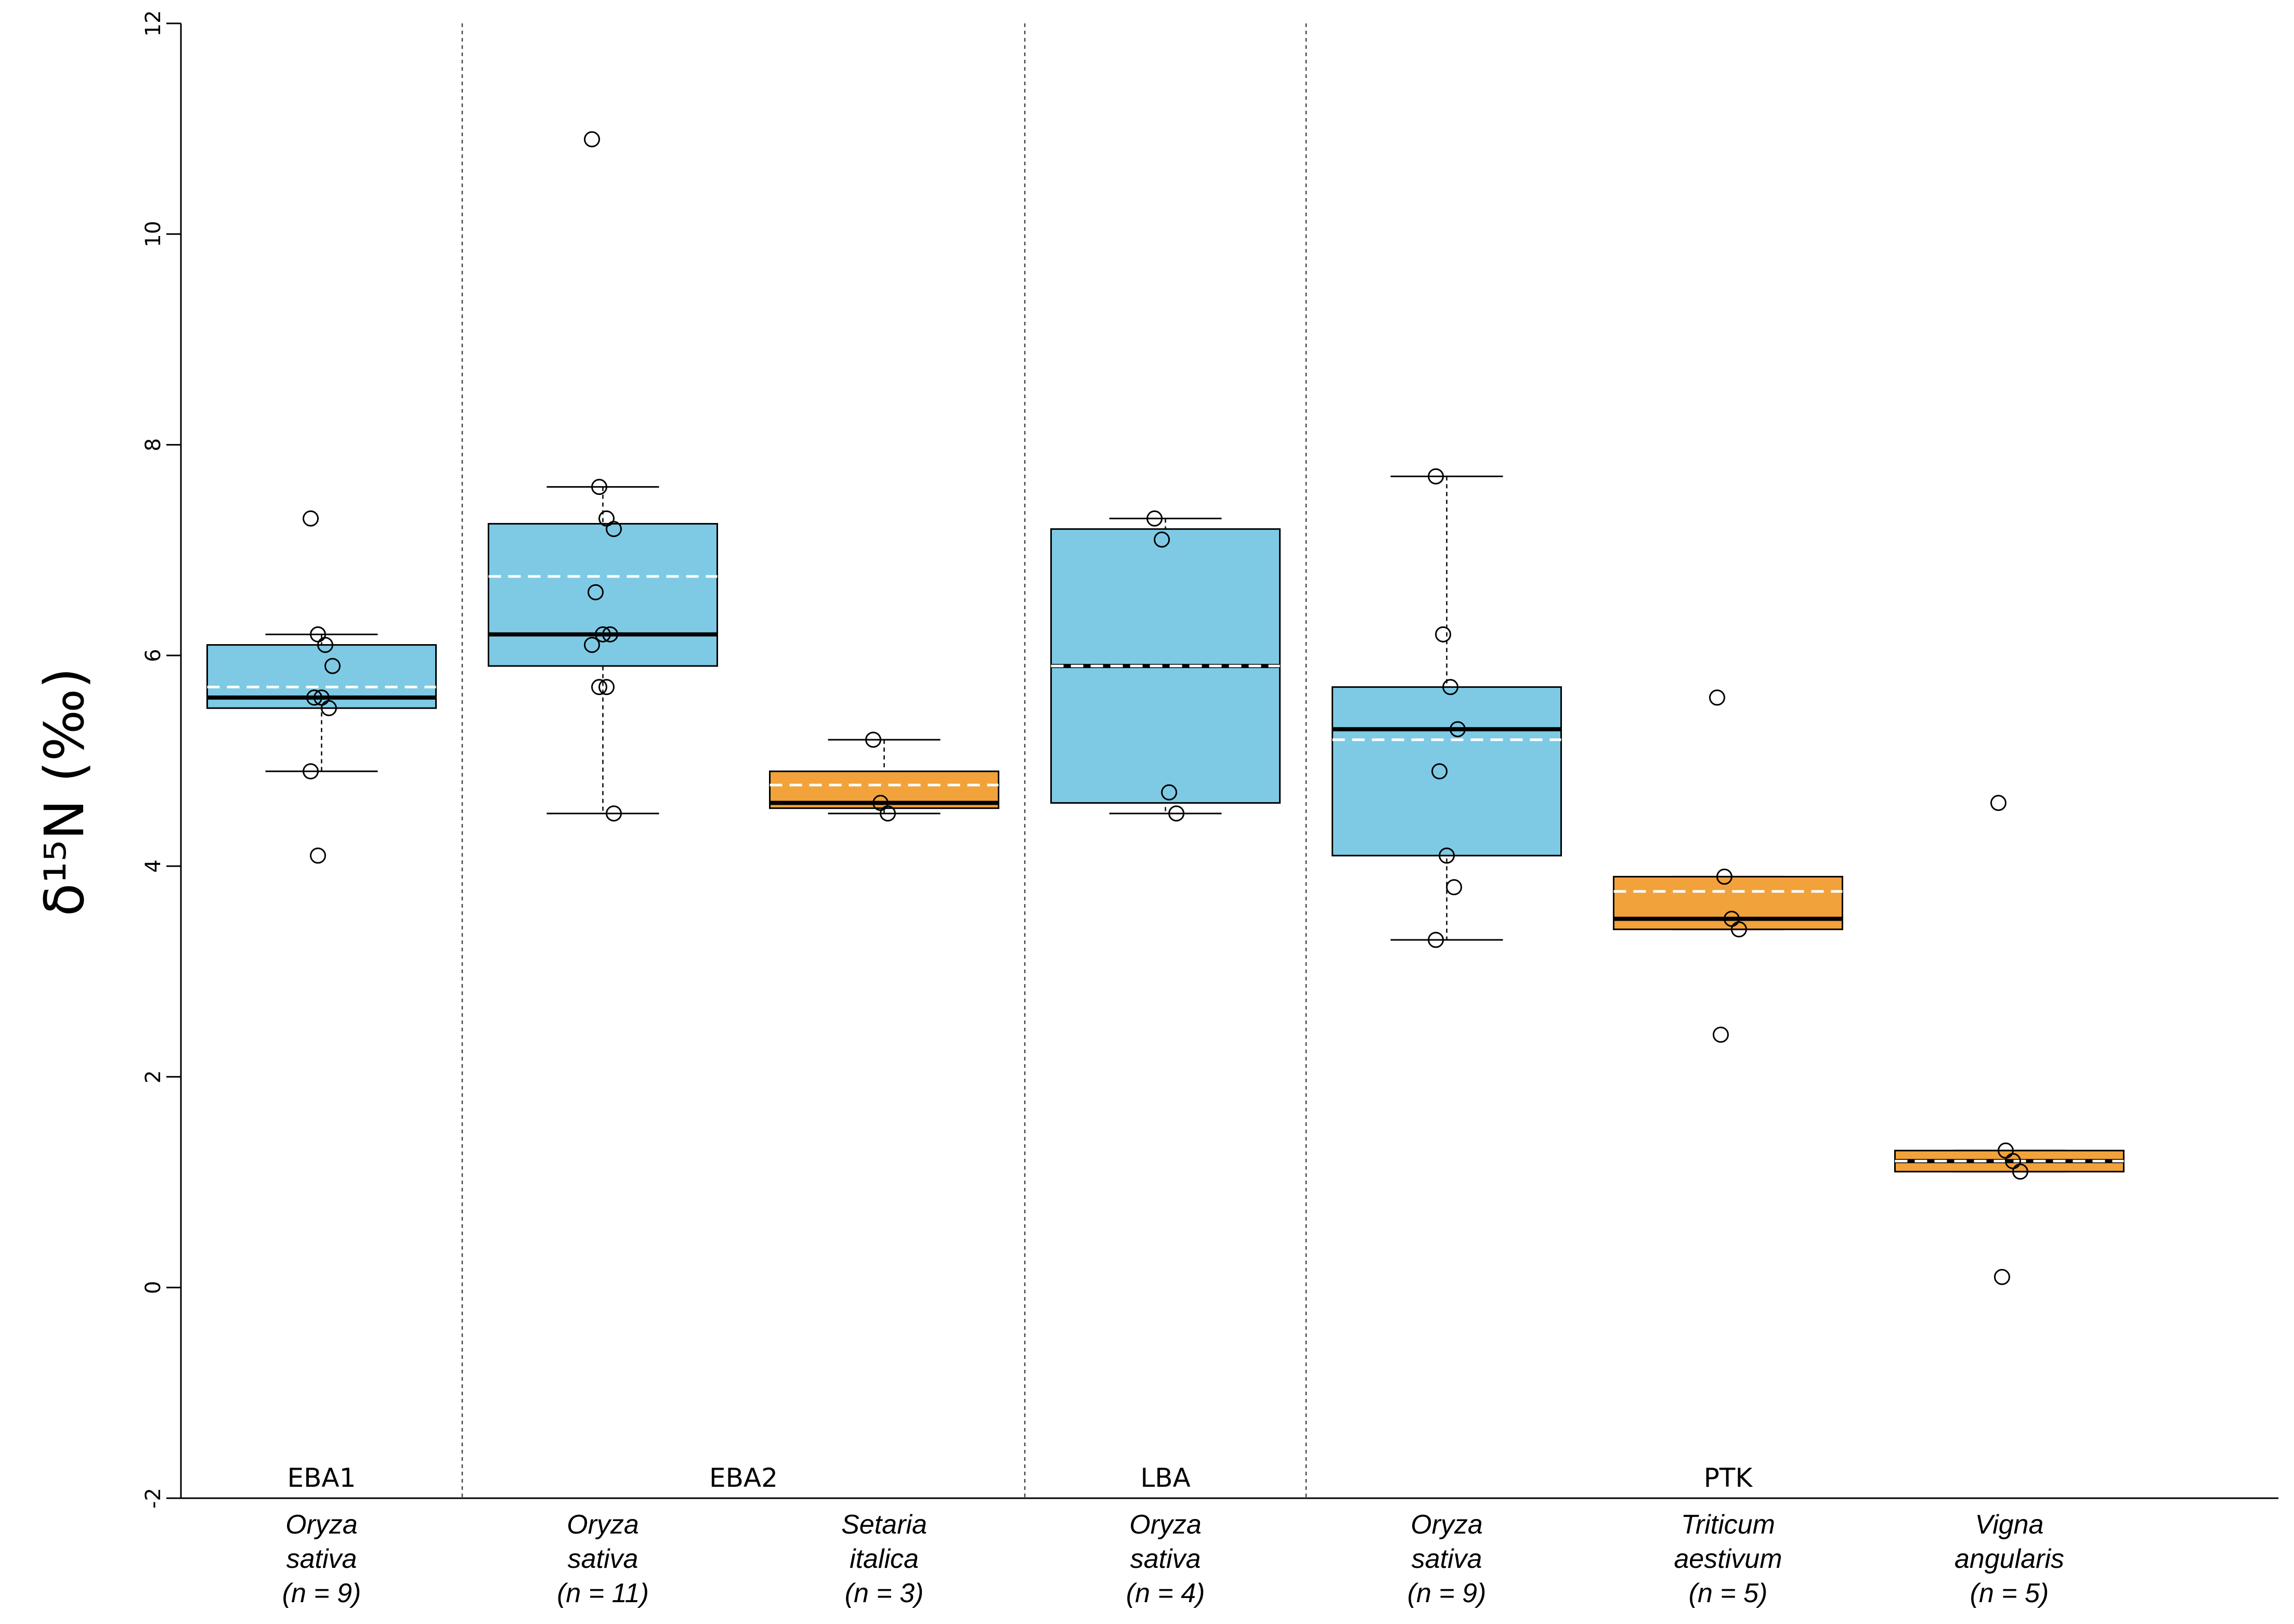 This screenshot has height=1624, width=2294. I want to click on box, so click(1728, 903).